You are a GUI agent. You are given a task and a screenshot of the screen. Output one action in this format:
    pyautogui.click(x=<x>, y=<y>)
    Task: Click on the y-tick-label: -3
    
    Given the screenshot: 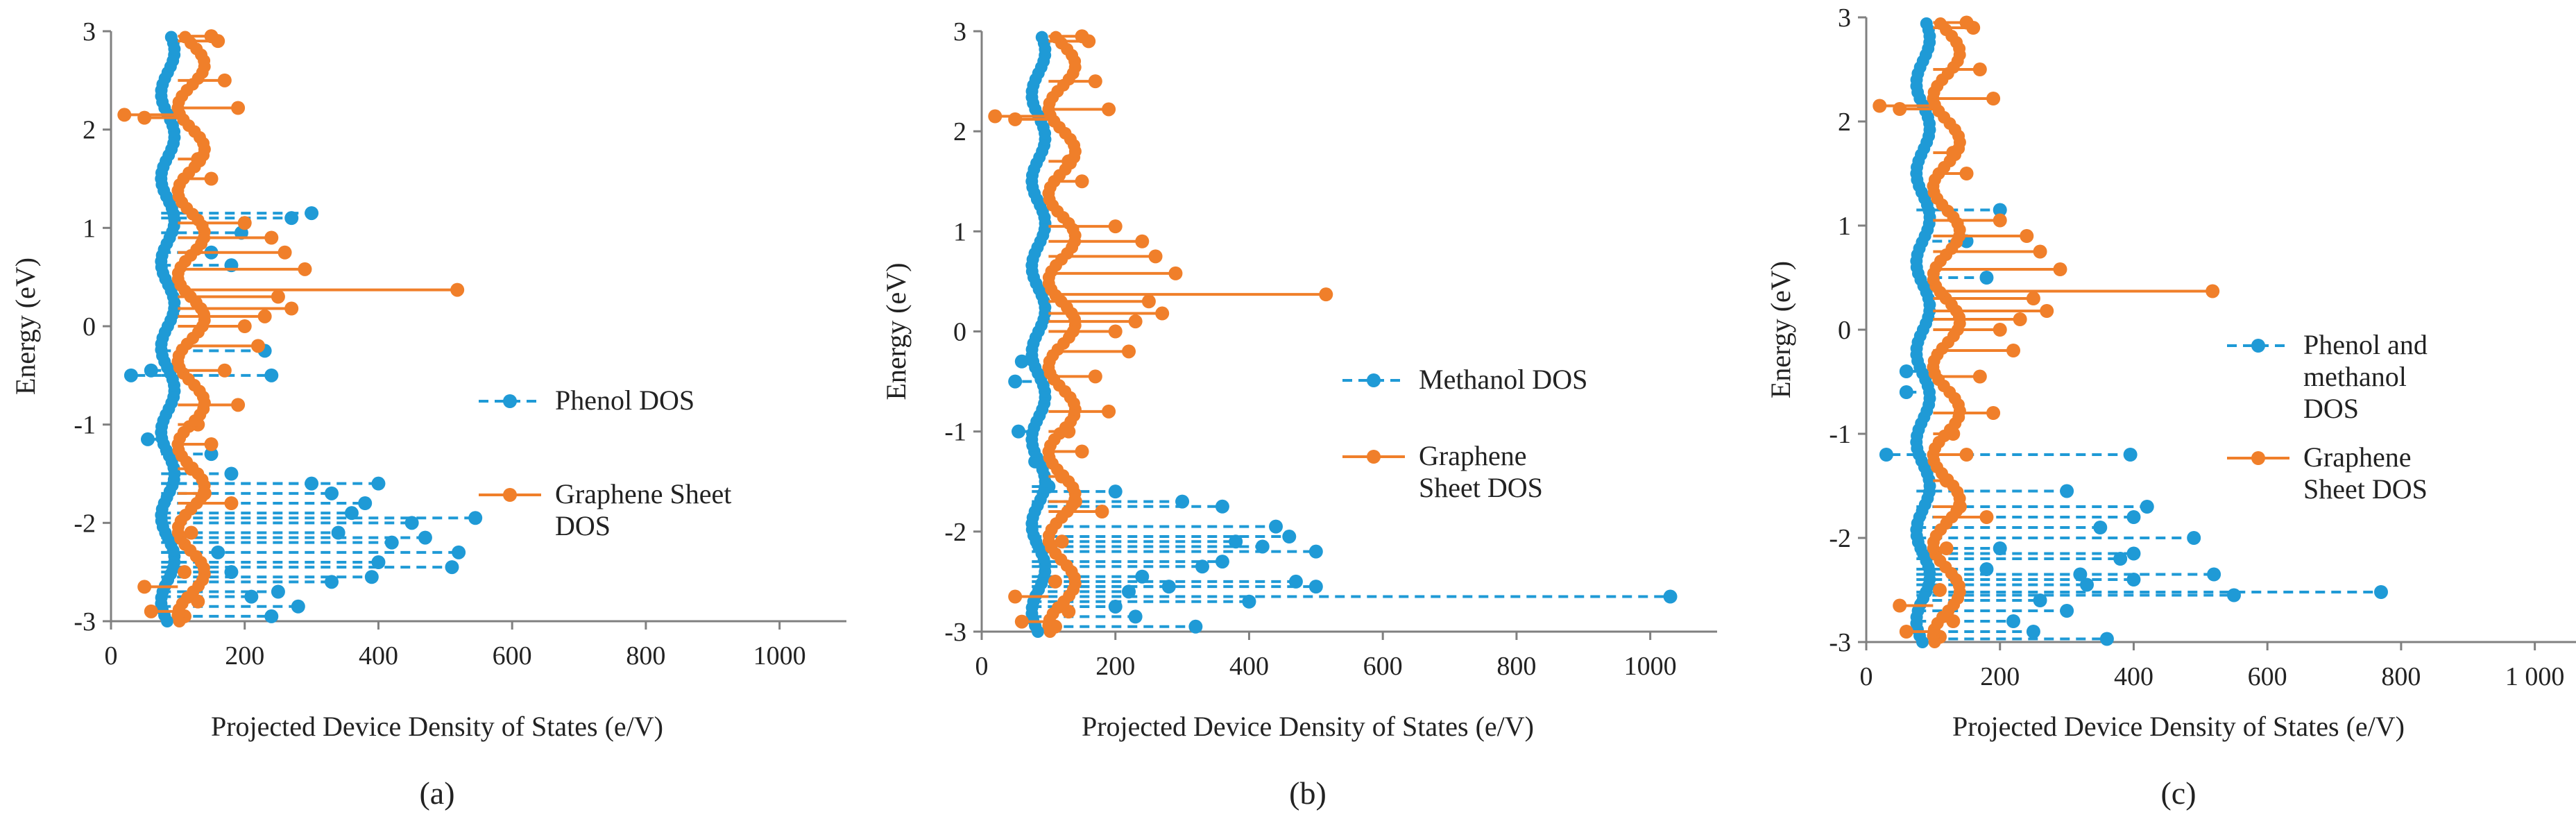 What is the action you would take?
    pyautogui.click(x=955, y=633)
    